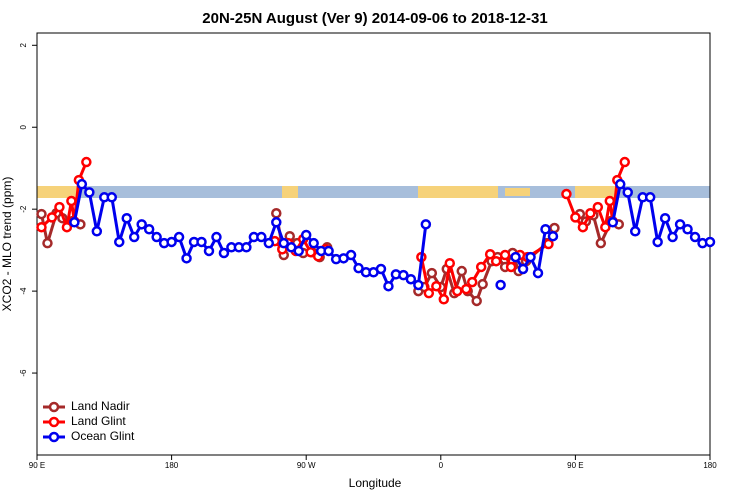  Describe the element at coordinates (98, 421) in the screenshot. I see `legend-label: Land Glint` at that location.